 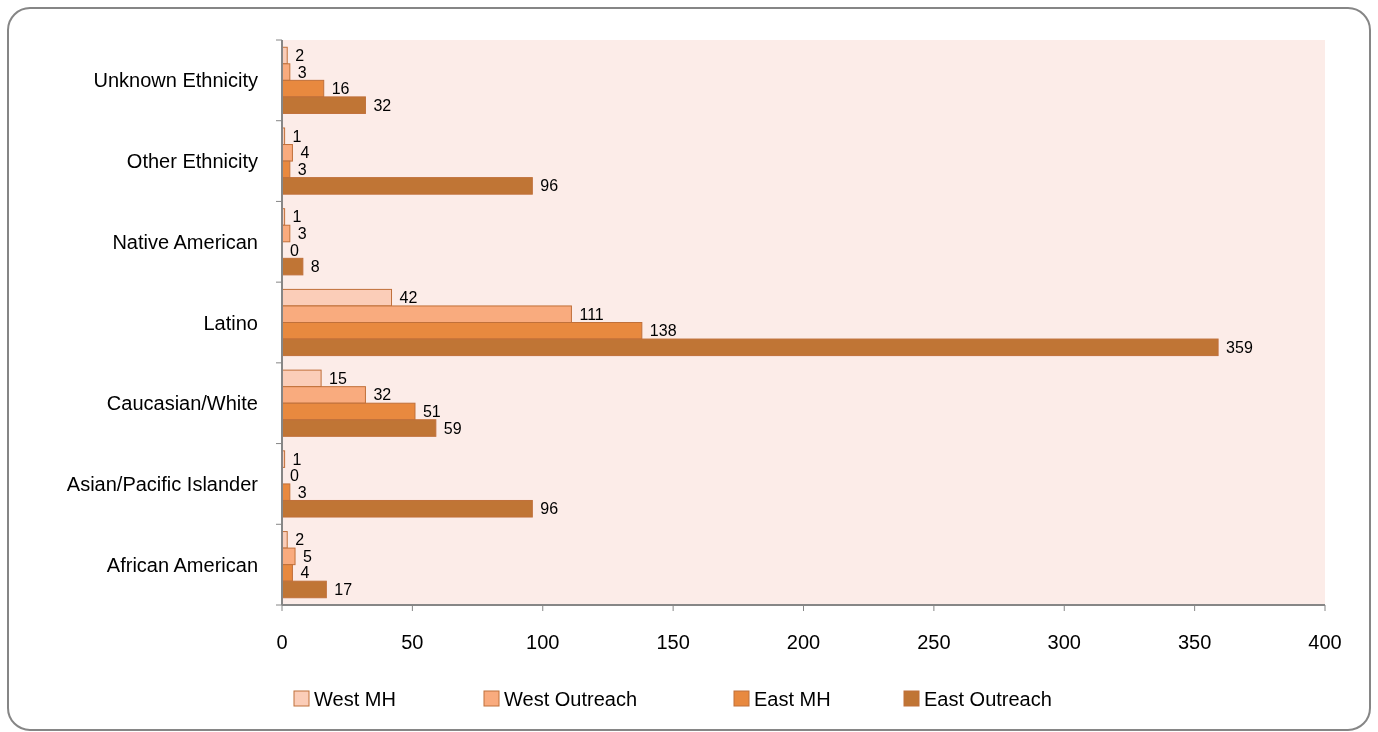 I want to click on y-tick-label: Native American, so click(x=185, y=241).